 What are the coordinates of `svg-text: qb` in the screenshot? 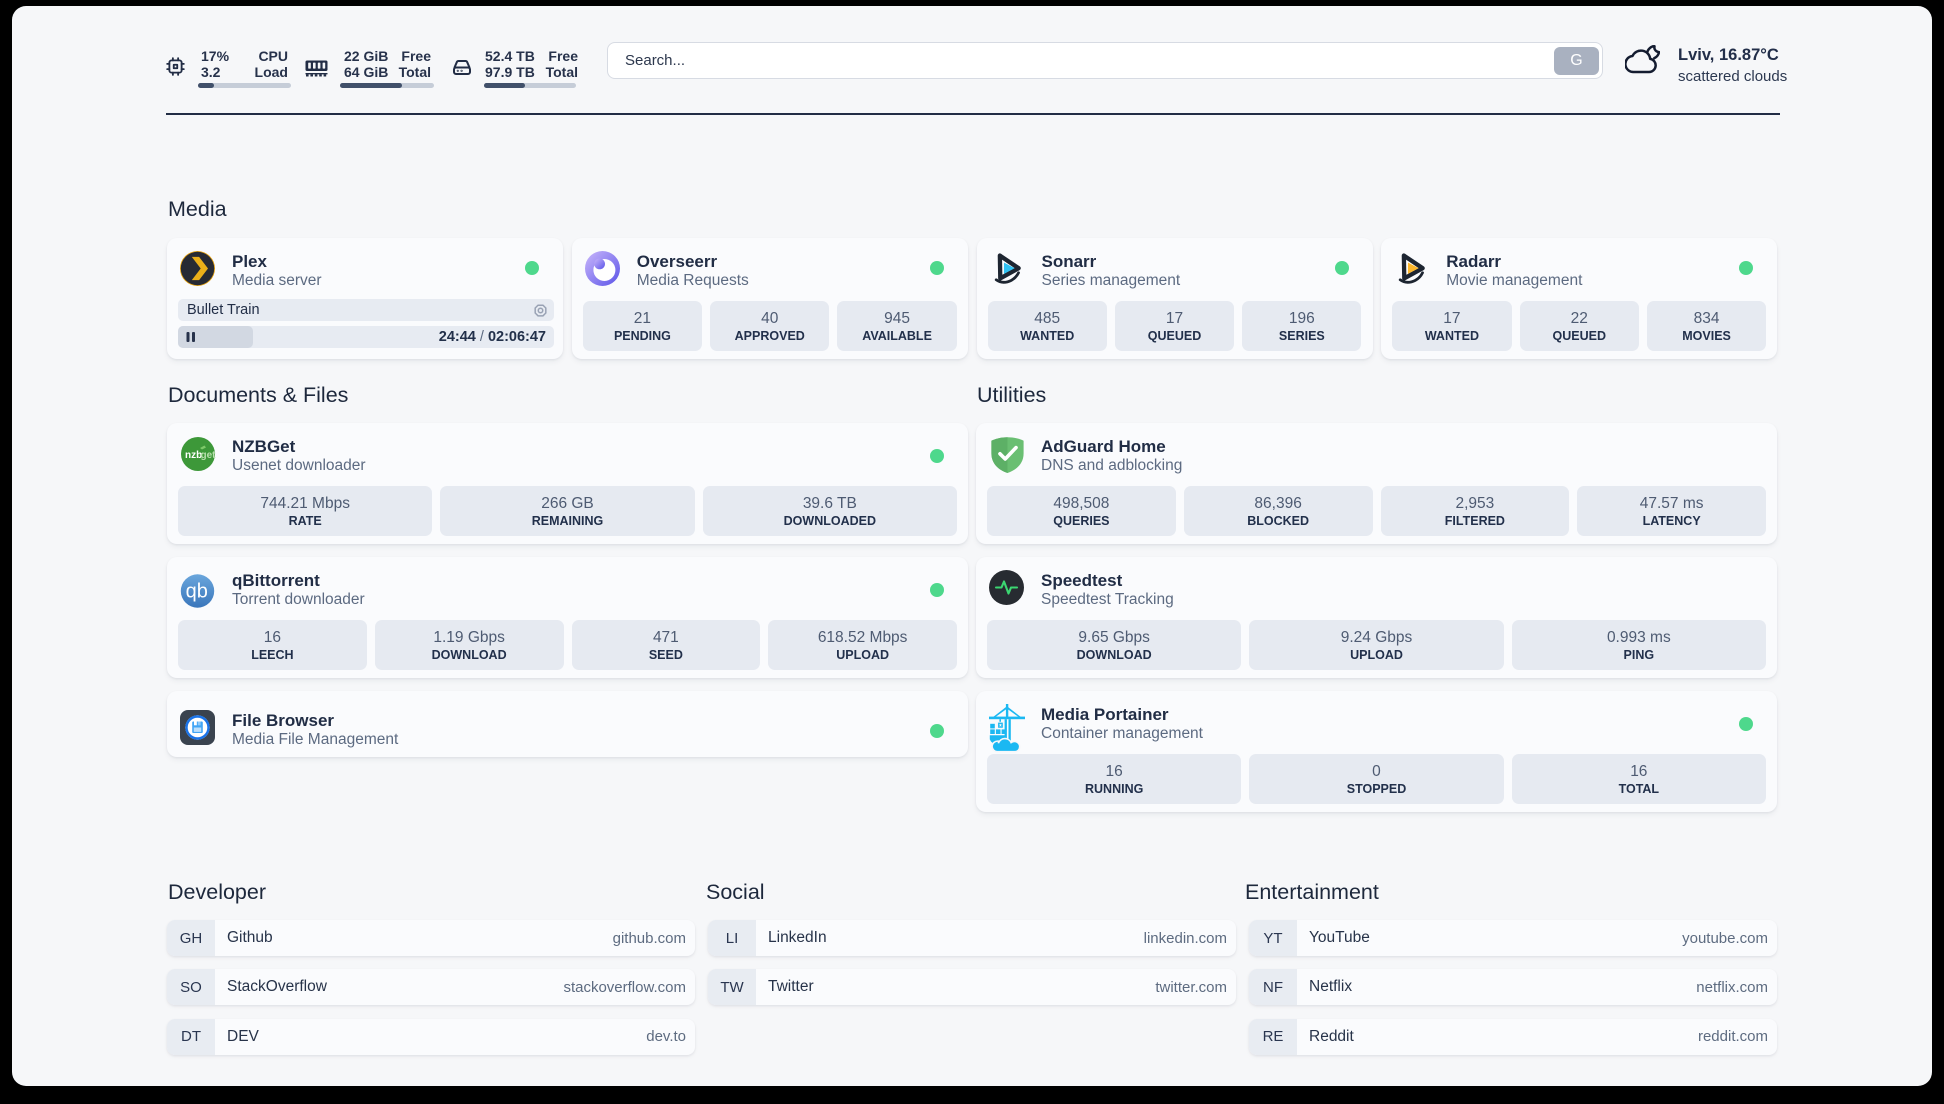 It's located at (197, 592).